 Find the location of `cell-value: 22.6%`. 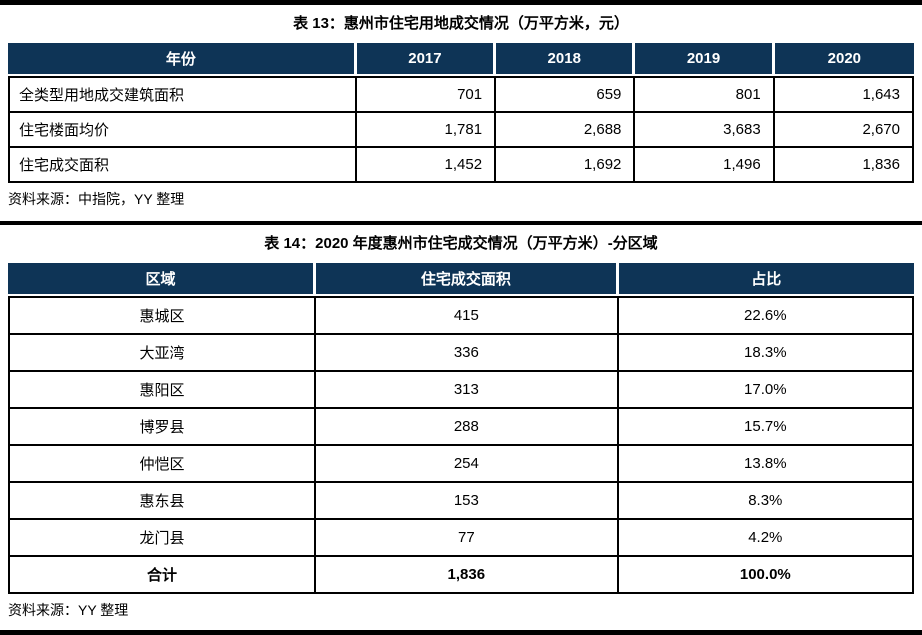

cell-value: 22.6% is located at coordinates (766, 315).